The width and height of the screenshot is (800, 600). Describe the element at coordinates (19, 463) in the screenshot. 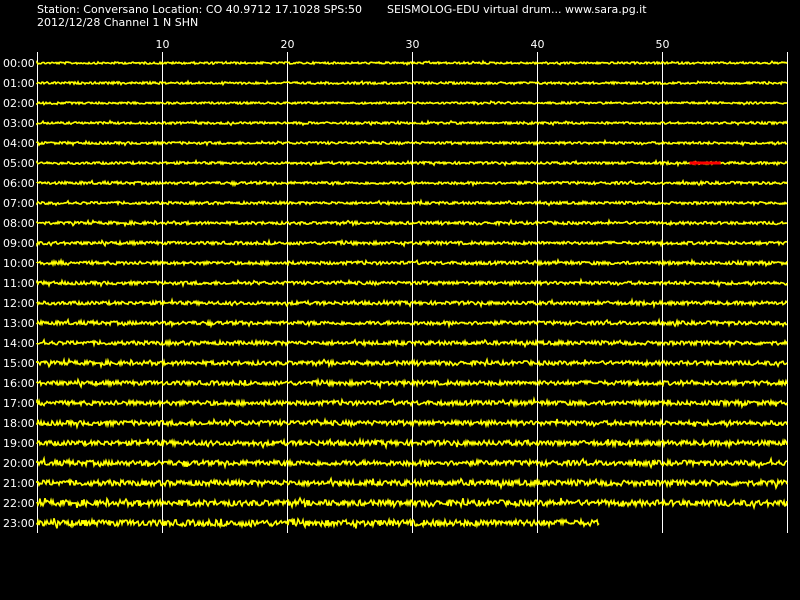

I see `row-label-2000: 20:00` at that location.